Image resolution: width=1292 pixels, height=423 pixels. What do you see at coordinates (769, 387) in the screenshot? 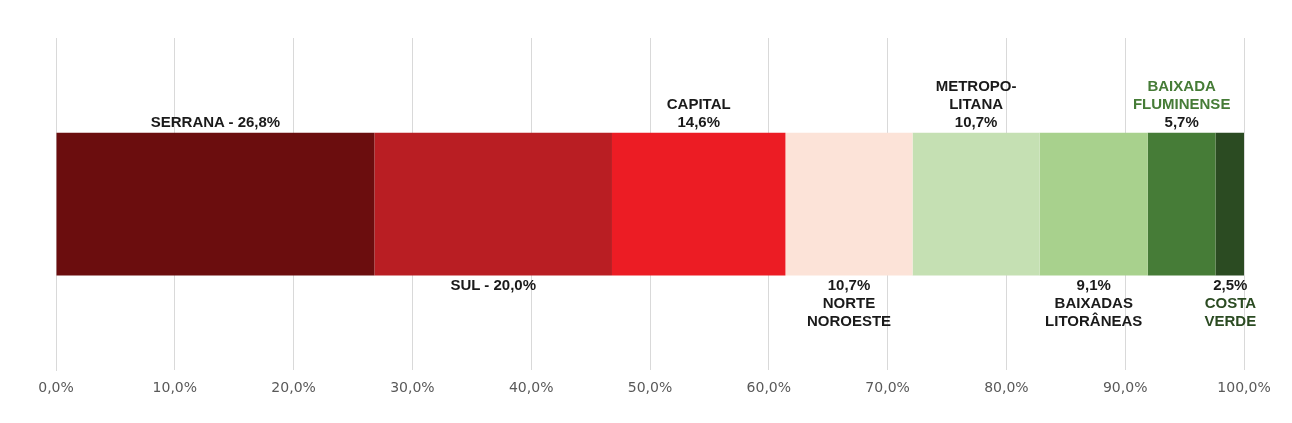
I see `x-tick-label: 60,0%` at bounding box center [769, 387].